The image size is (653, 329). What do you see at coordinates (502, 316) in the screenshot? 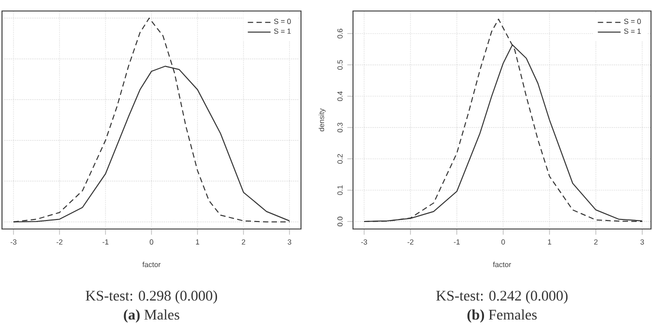
I see `text: (b) Females` at bounding box center [502, 316].